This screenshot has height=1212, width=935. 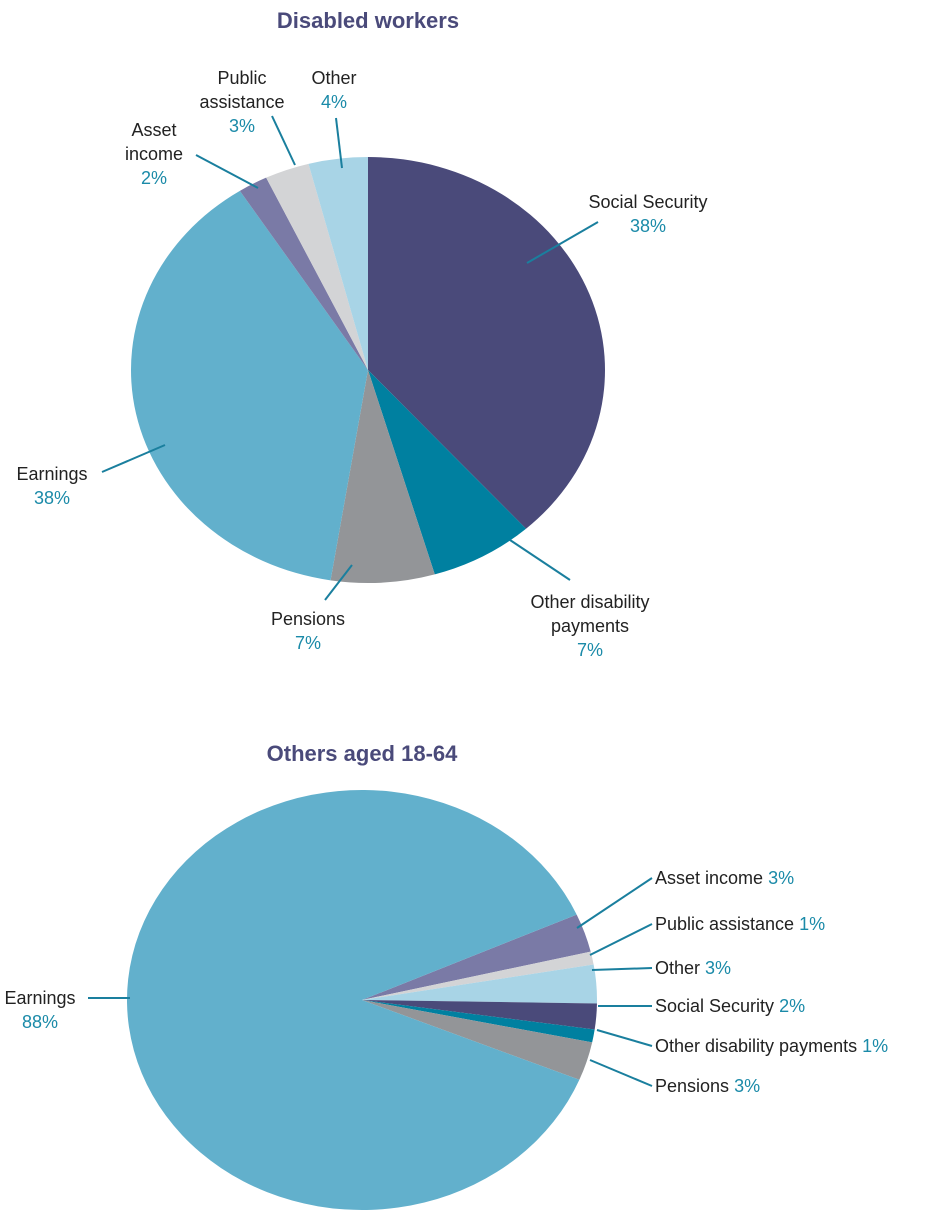 I want to click on slice-label: Asset income 3%, so click(x=724, y=878).